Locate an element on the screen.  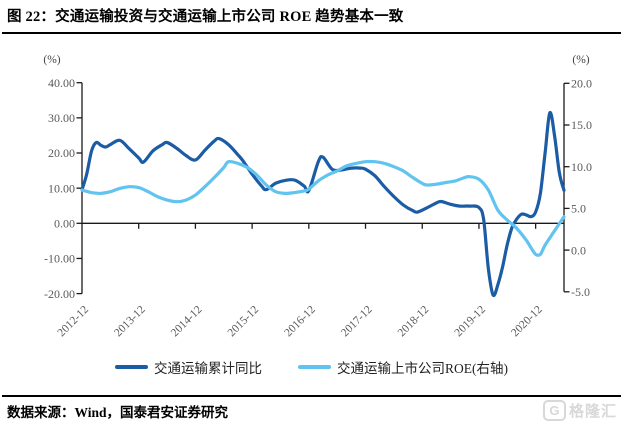
svg-text: 15.0 is located at coordinates (581, 125).